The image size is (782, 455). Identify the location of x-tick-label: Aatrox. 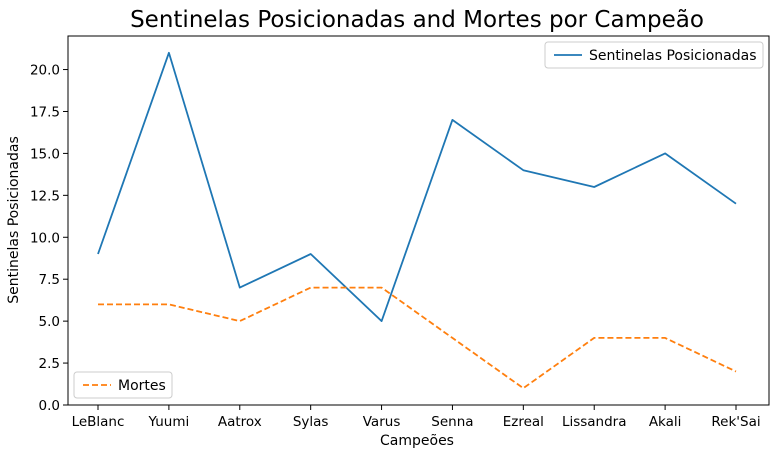
(240, 422).